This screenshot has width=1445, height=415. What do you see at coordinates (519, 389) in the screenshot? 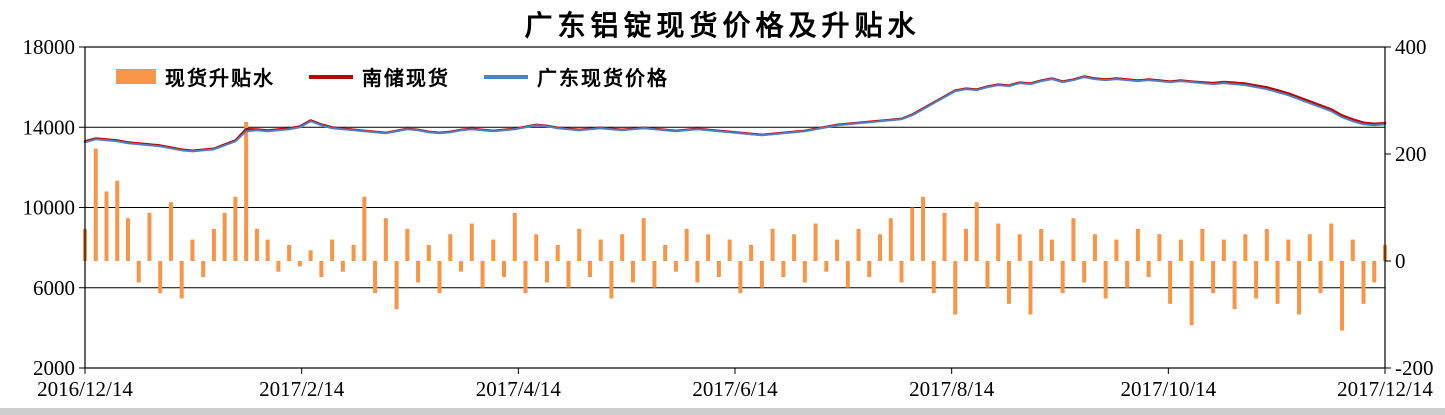
I see `svg-text: 2017/4/14` at bounding box center [519, 389].